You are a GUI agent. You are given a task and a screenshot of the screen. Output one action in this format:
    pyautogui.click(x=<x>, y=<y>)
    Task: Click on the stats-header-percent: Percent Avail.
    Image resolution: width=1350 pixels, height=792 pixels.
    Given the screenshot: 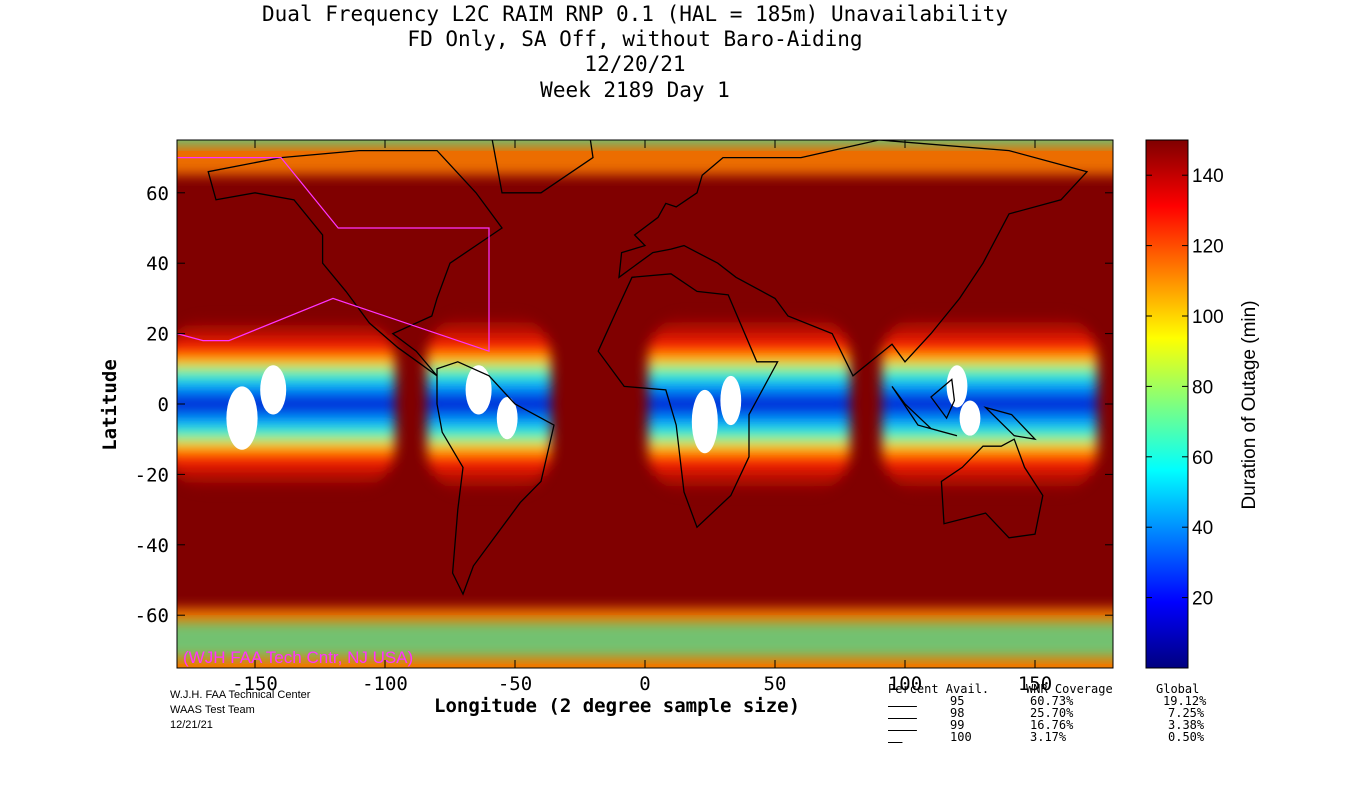 What is the action you would take?
    pyautogui.click(x=939, y=689)
    